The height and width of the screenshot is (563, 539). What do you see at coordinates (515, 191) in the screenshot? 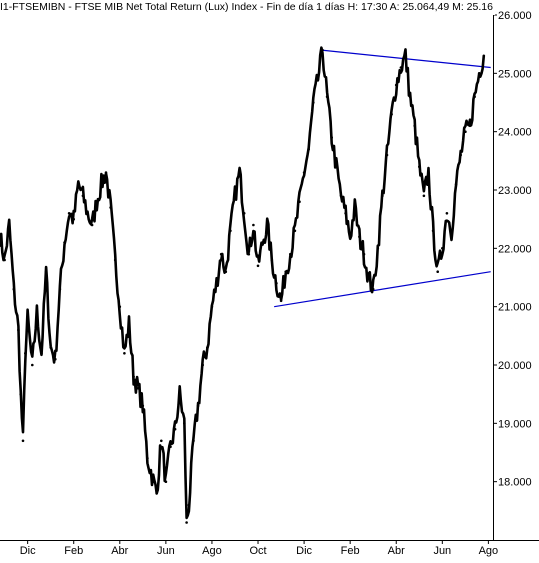
I see `y-tick-label: 23.000` at bounding box center [515, 191].